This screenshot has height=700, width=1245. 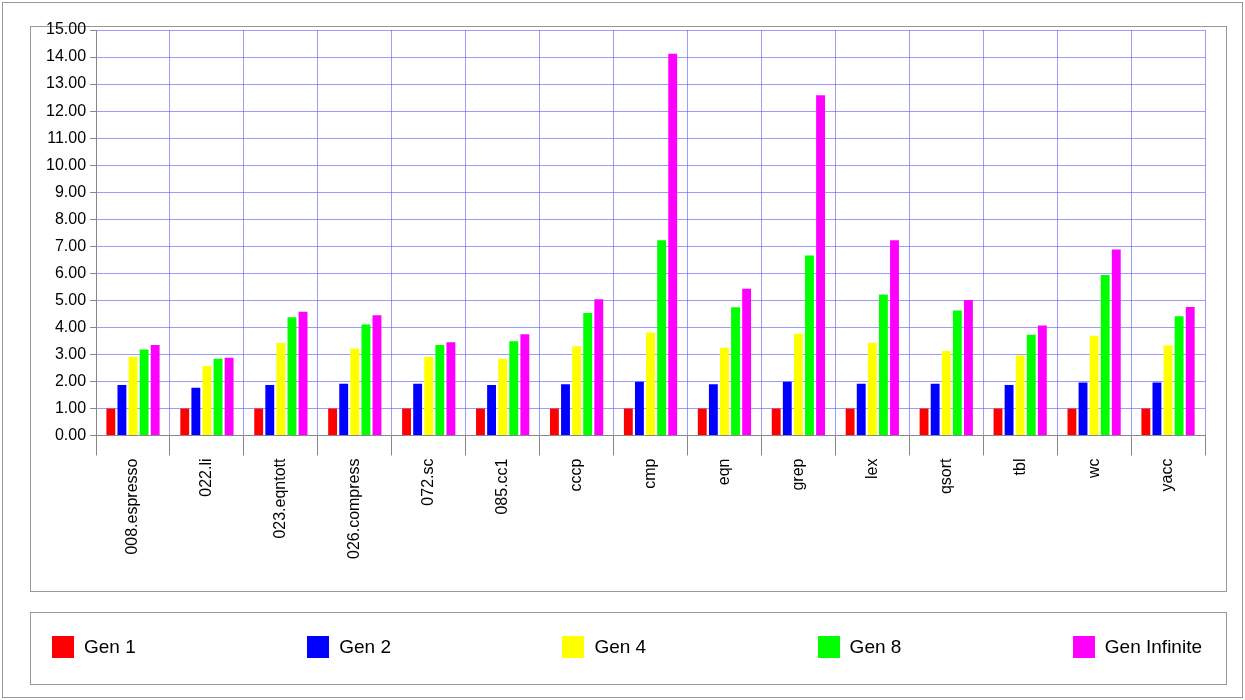 What do you see at coordinates (70, 326) in the screenshot?
I see `y-tick-label: 4.00` at bounding box center [70, 326].